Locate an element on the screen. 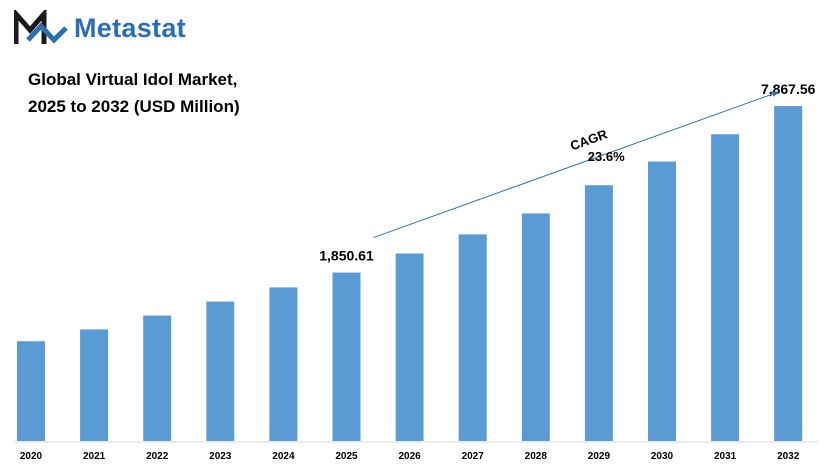 The image size is (832, 465). x-tick-2027: 2027 is located at coordinates (473, 456).